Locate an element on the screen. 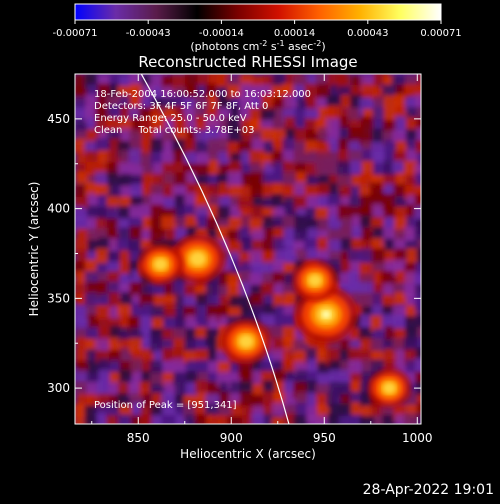 The height and width of the screenshot is (504, 500). y-tick-label: 450 is located at coordinates (58, 119).